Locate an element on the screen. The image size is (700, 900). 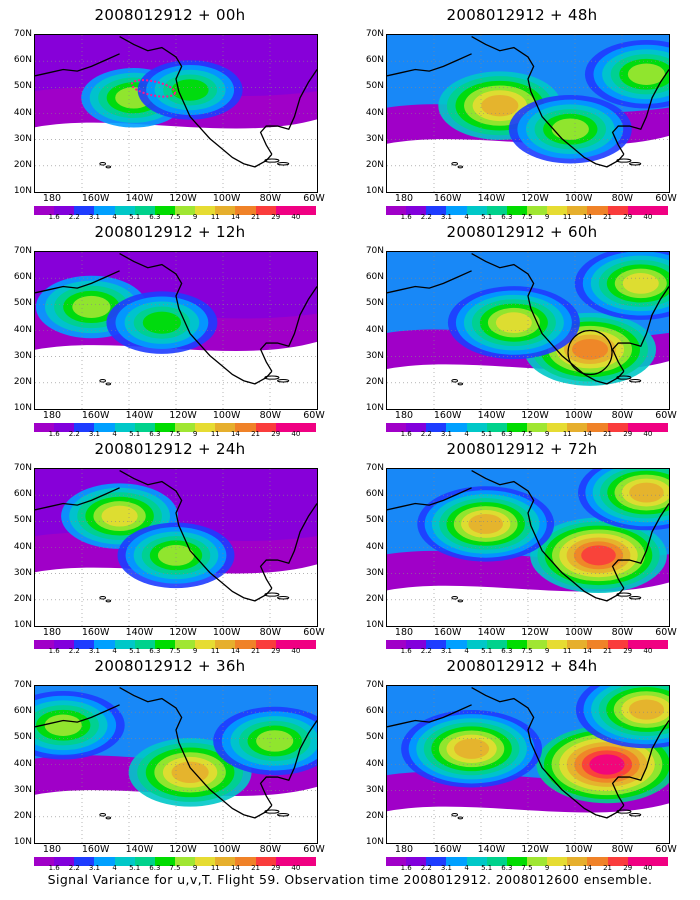
colorbar-tick-label: 14 is located at coordinates (235, 868).